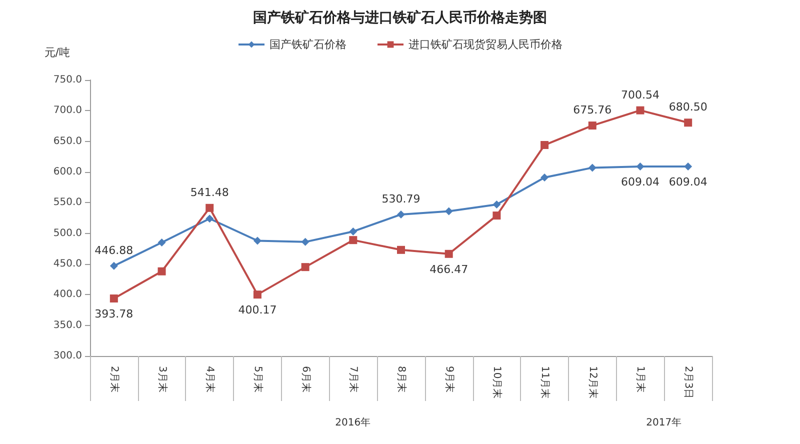  What do you see at coordinates (67, 264) in the screenshot?
I see `text: 450.0` at bounding box center [67, 264].